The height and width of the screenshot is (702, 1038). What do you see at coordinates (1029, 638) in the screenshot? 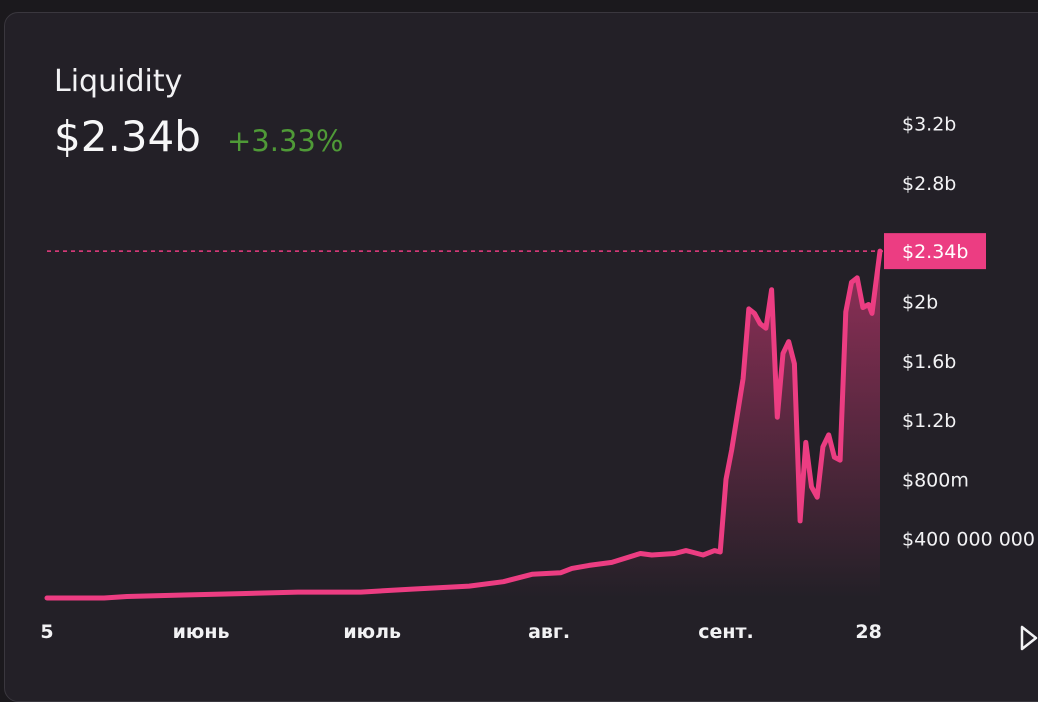
I see `play-triangle-icon` at bounding box center [1029, 638].